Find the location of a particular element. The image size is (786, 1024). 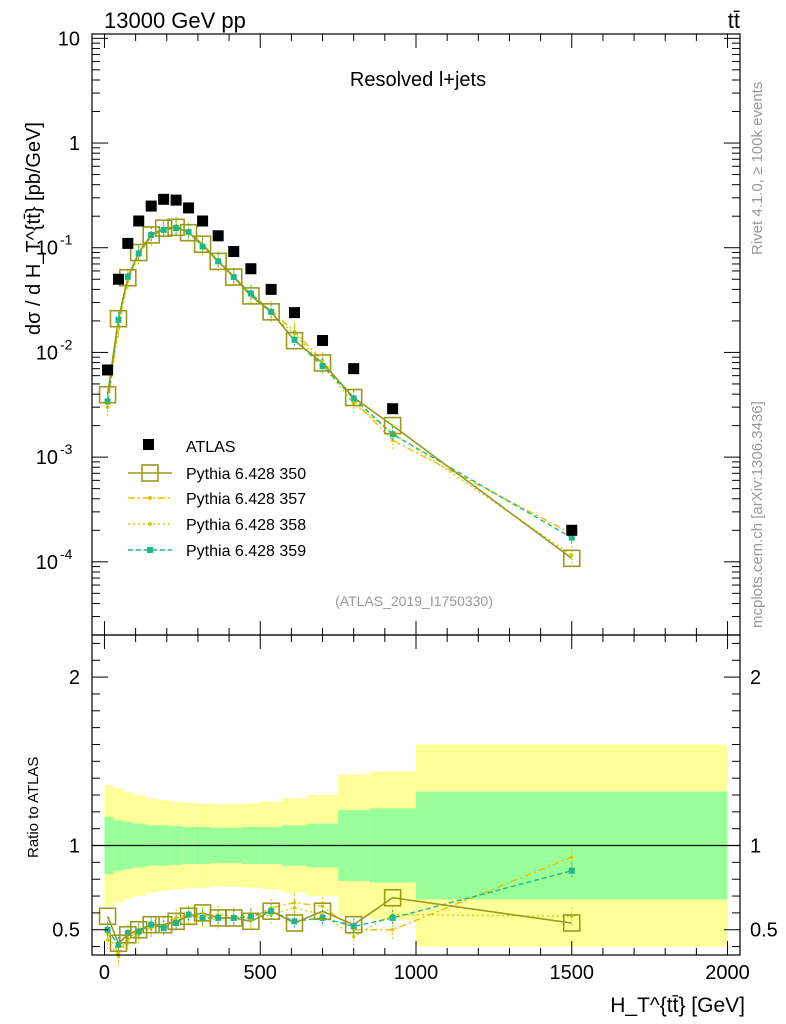

x-tick-label: 0 is located at coordinates (104, 973).